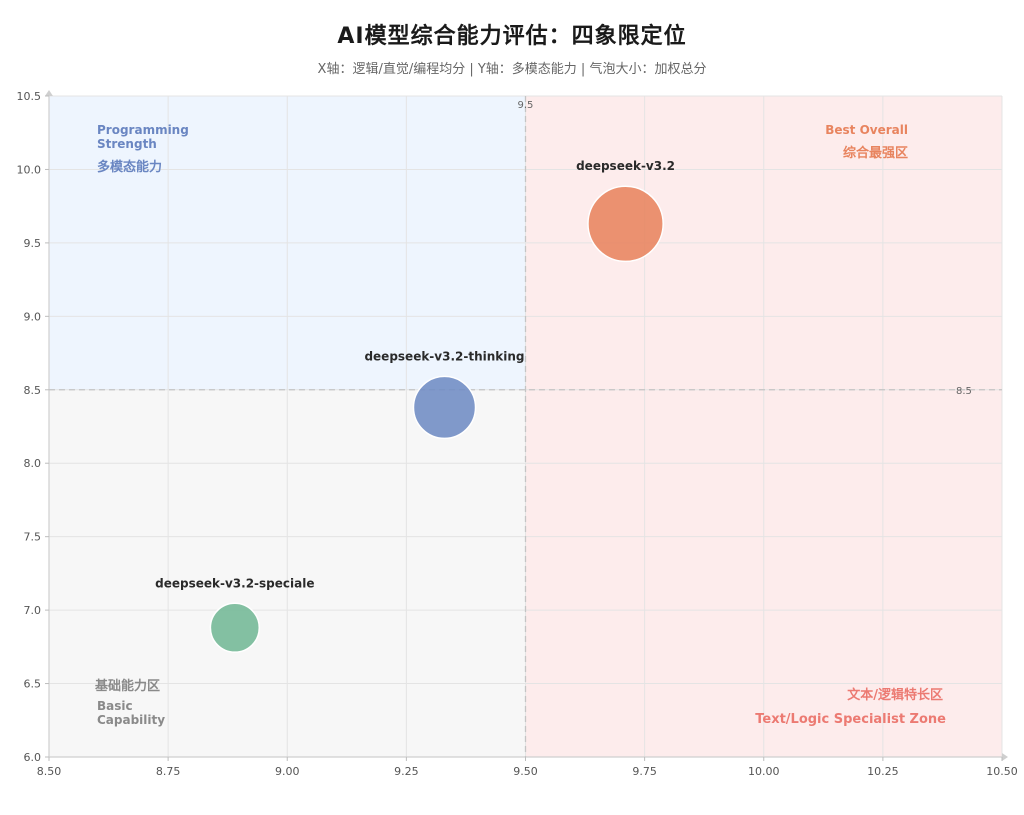 The image size is (1024, 815). I want to click on x-tick-label-8: 10.50, so click(1002, 771).